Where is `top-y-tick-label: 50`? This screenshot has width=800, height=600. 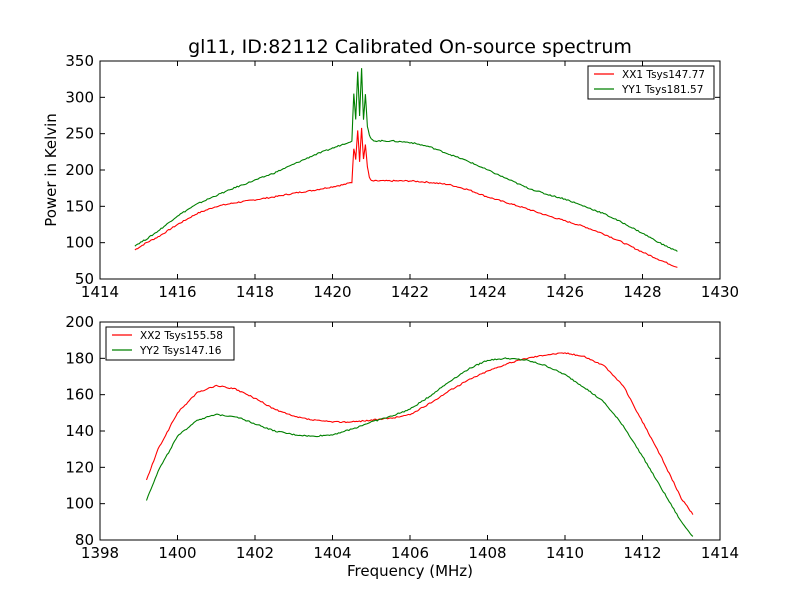 top-y-tick-label: 50 is located at coordinates (84, 279).